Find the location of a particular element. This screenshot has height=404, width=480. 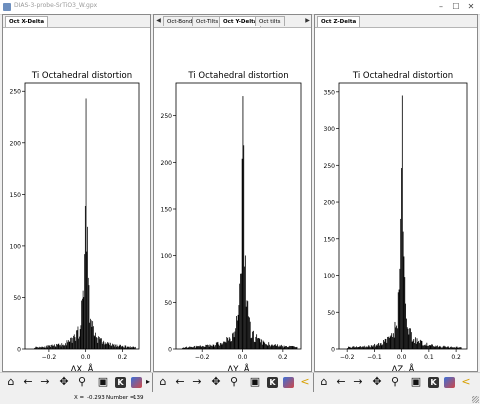

tab-oct-tilts-2: Oct tilts is located at coordinates (270, 21).